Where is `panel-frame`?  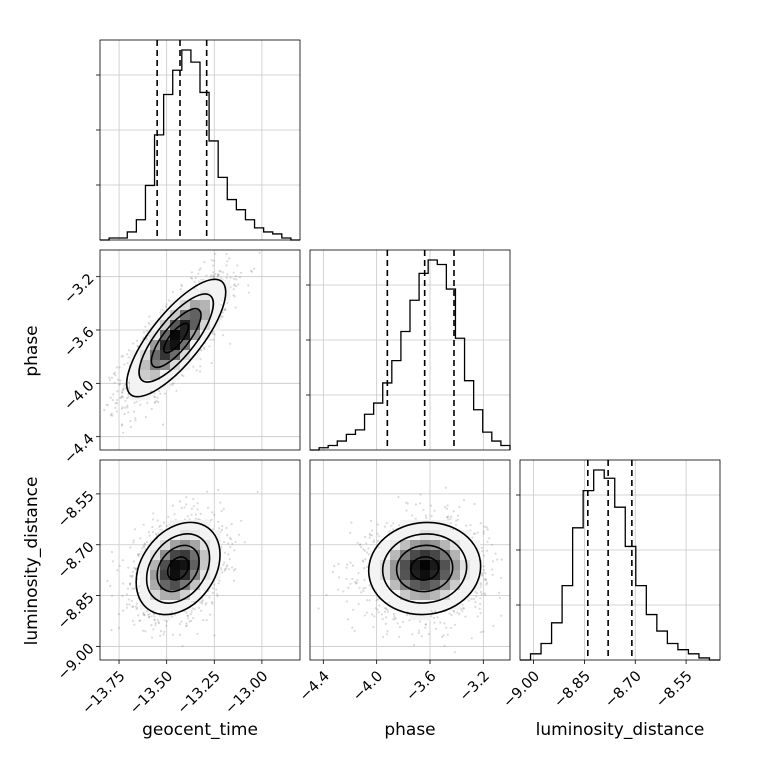
panel-frame is located at coordinates (200, 350).